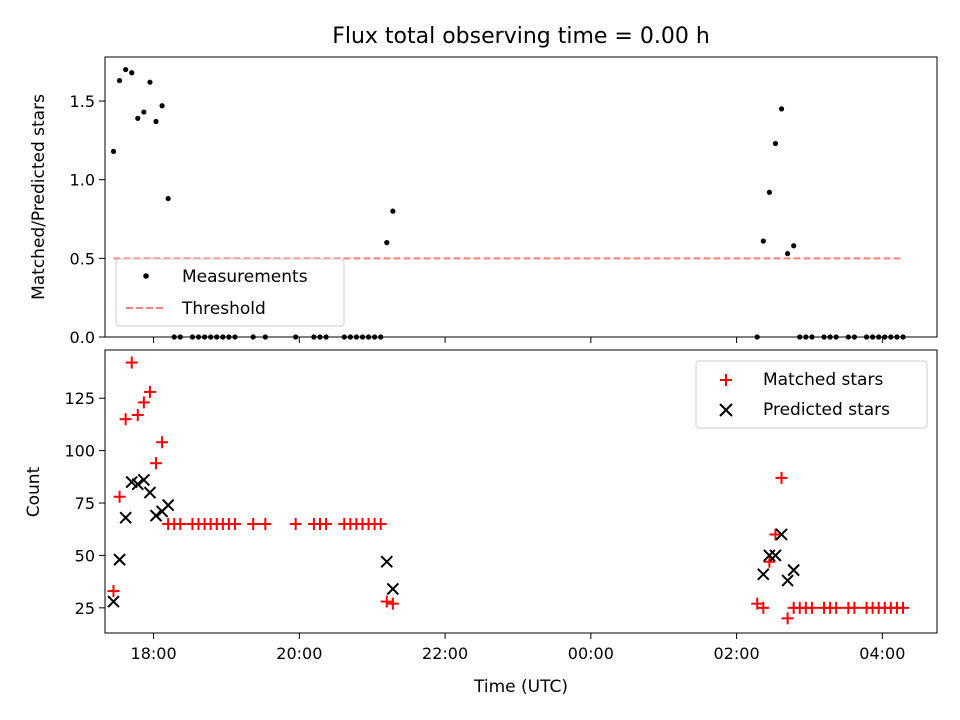 The image size is (960, 720). Describe the element at coordinates (223, 309) in the screenshot. I see `legend-threshold-label: Threshold` at that location.